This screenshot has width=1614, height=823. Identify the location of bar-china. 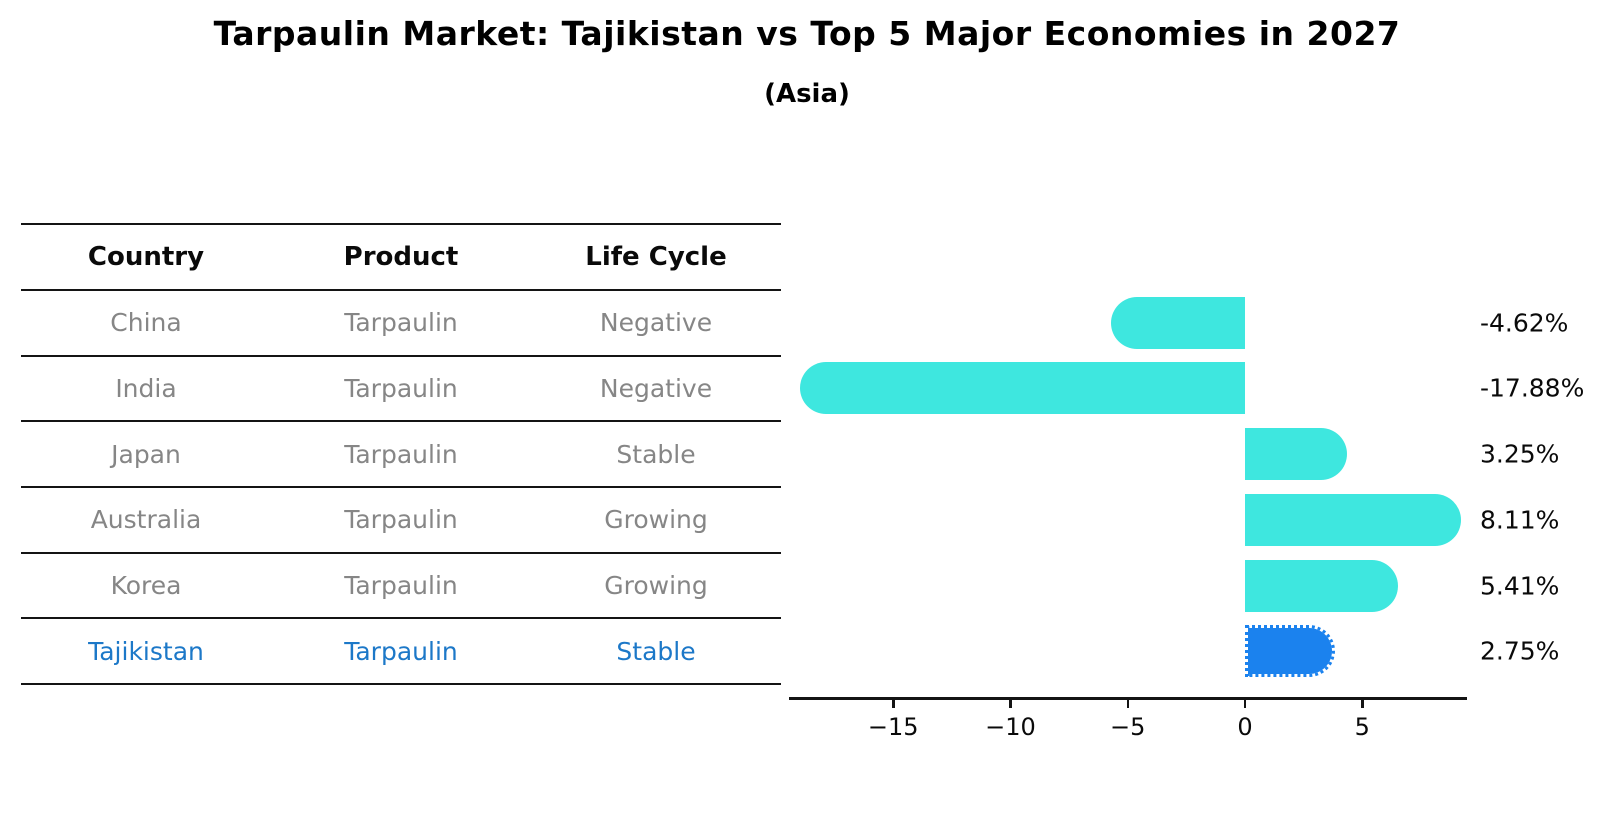
(1177, 322).